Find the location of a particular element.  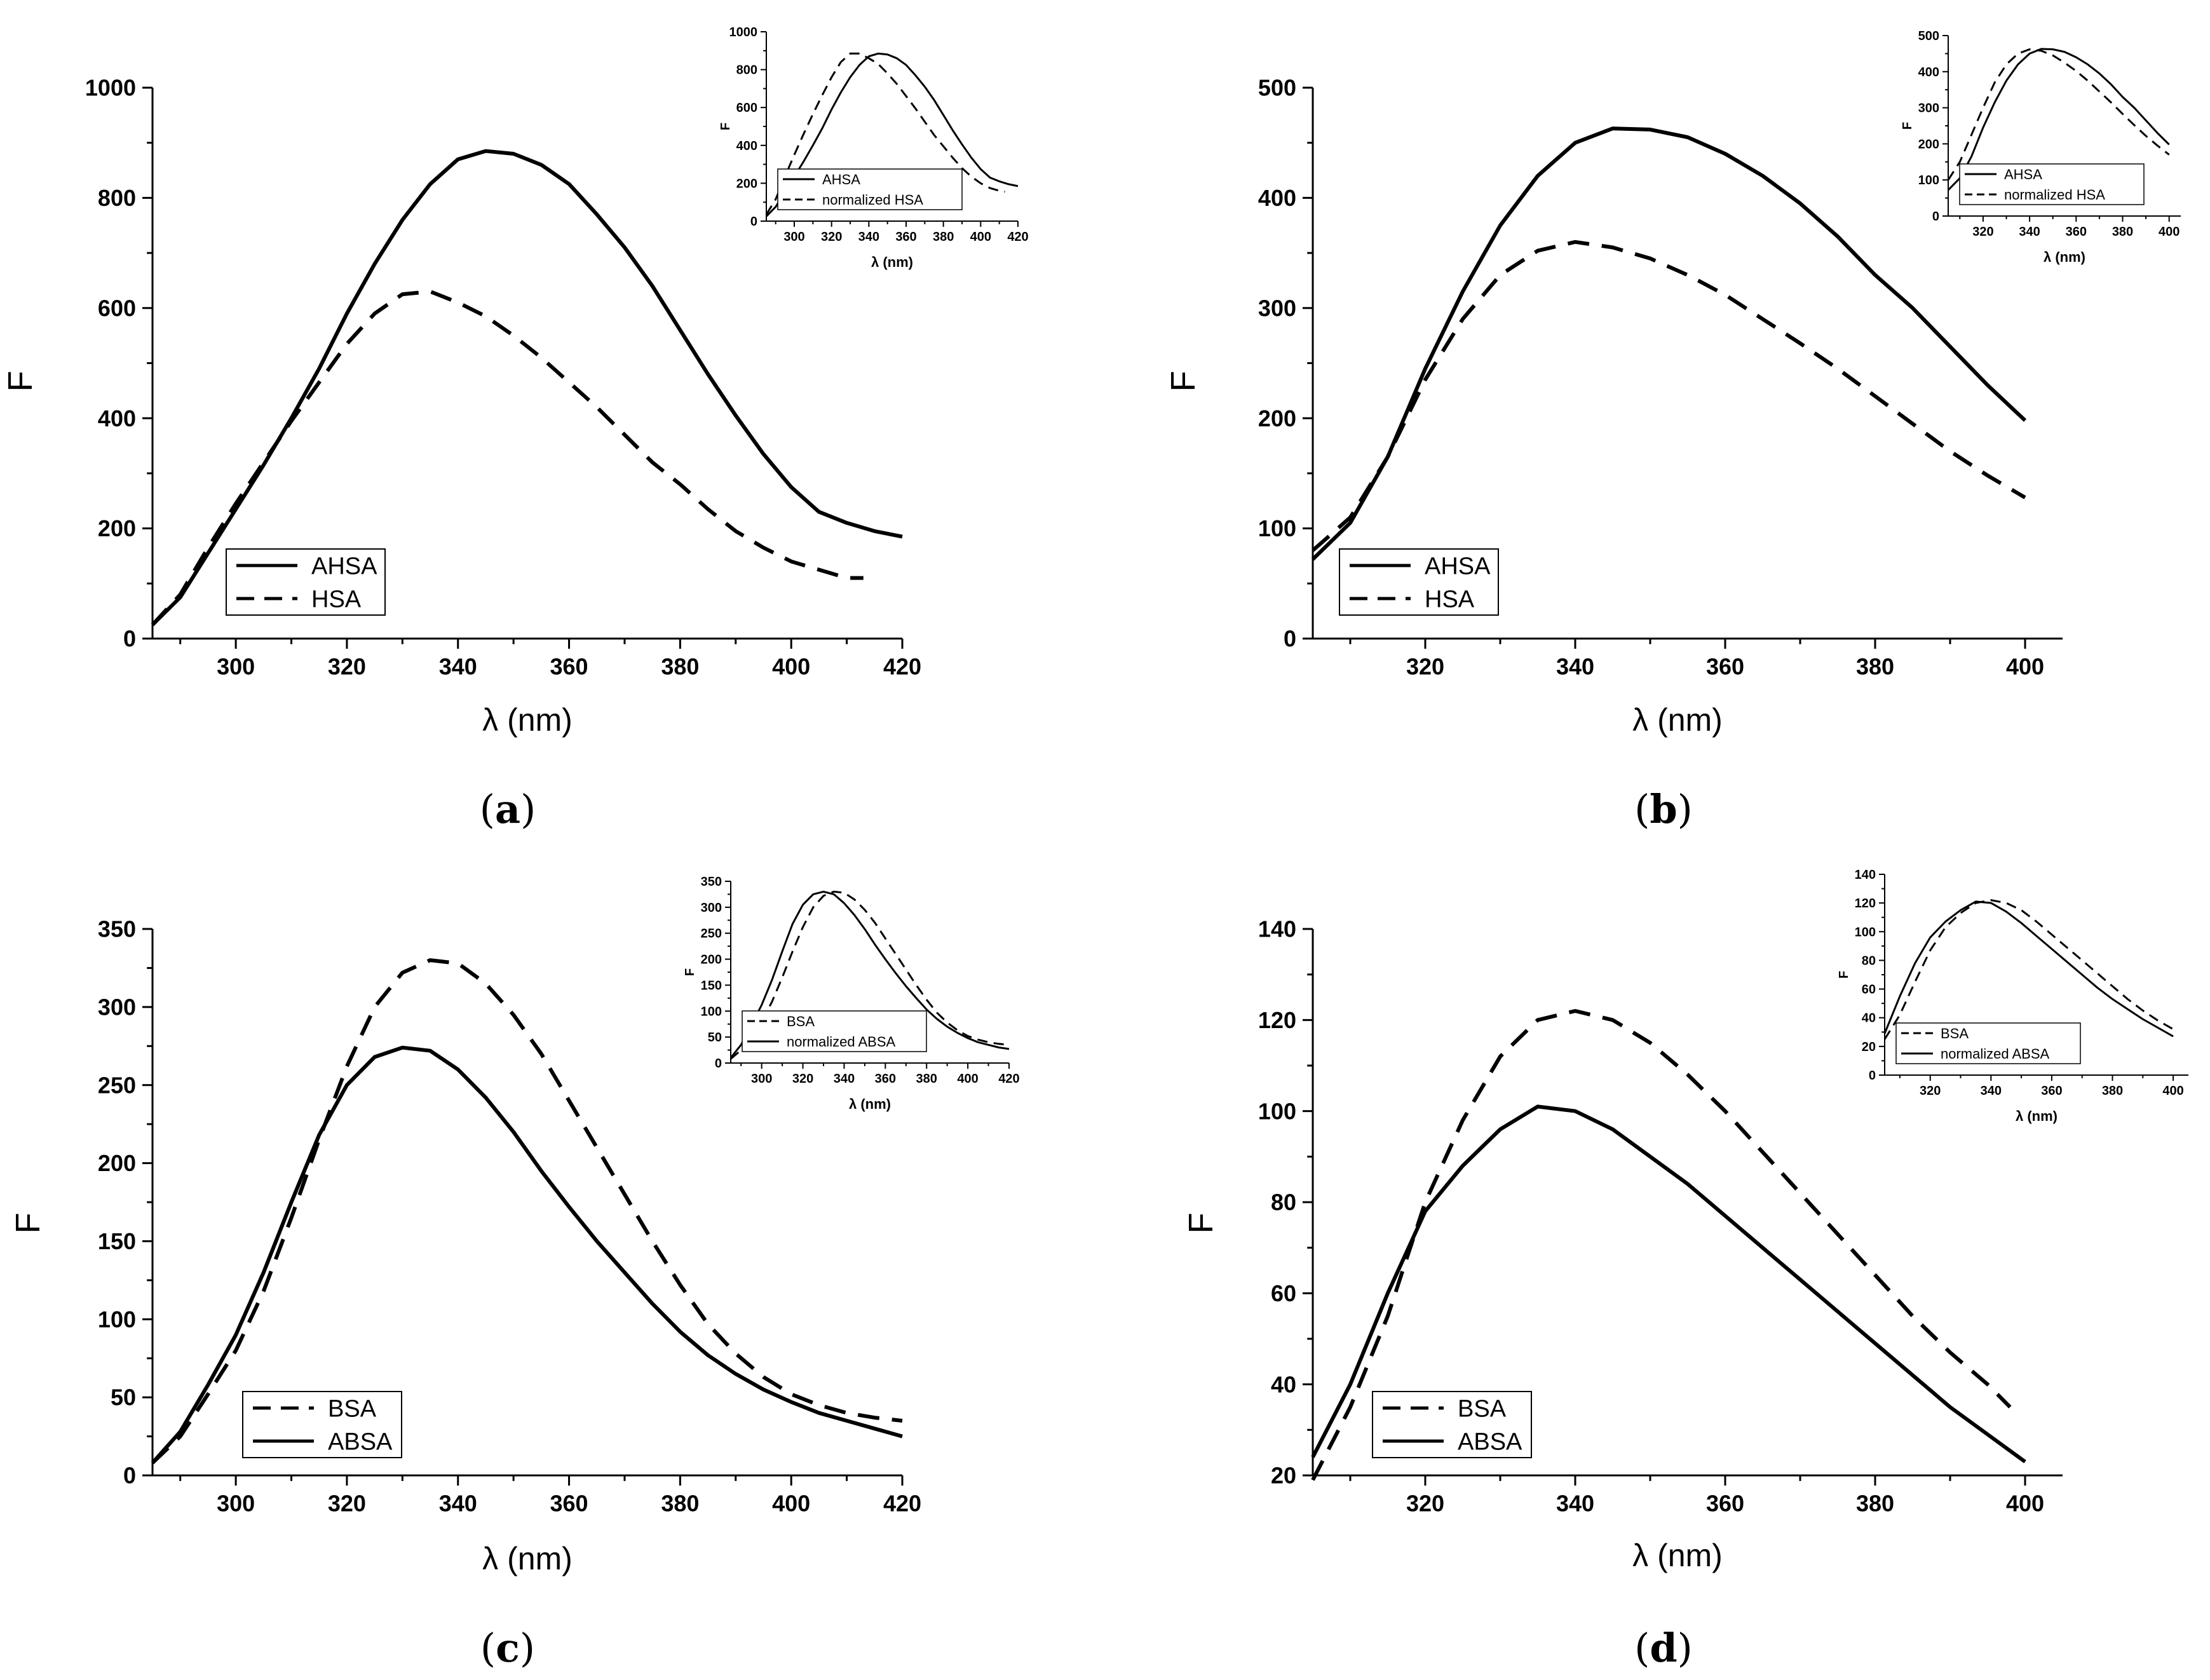

inset-y-tick-label: 800 is located at coordinates (746, 71).